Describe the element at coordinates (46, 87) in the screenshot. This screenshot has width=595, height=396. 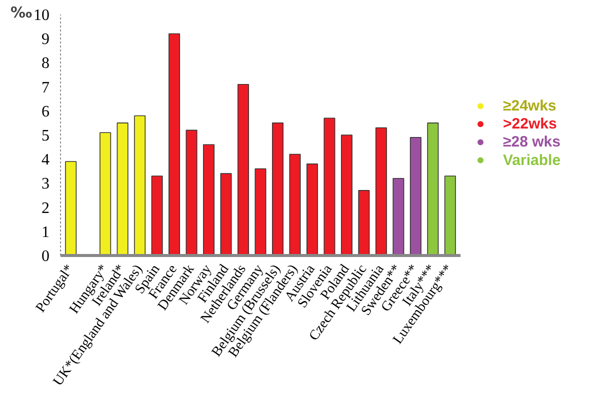
I see `y-tick-label: 7` at that location.